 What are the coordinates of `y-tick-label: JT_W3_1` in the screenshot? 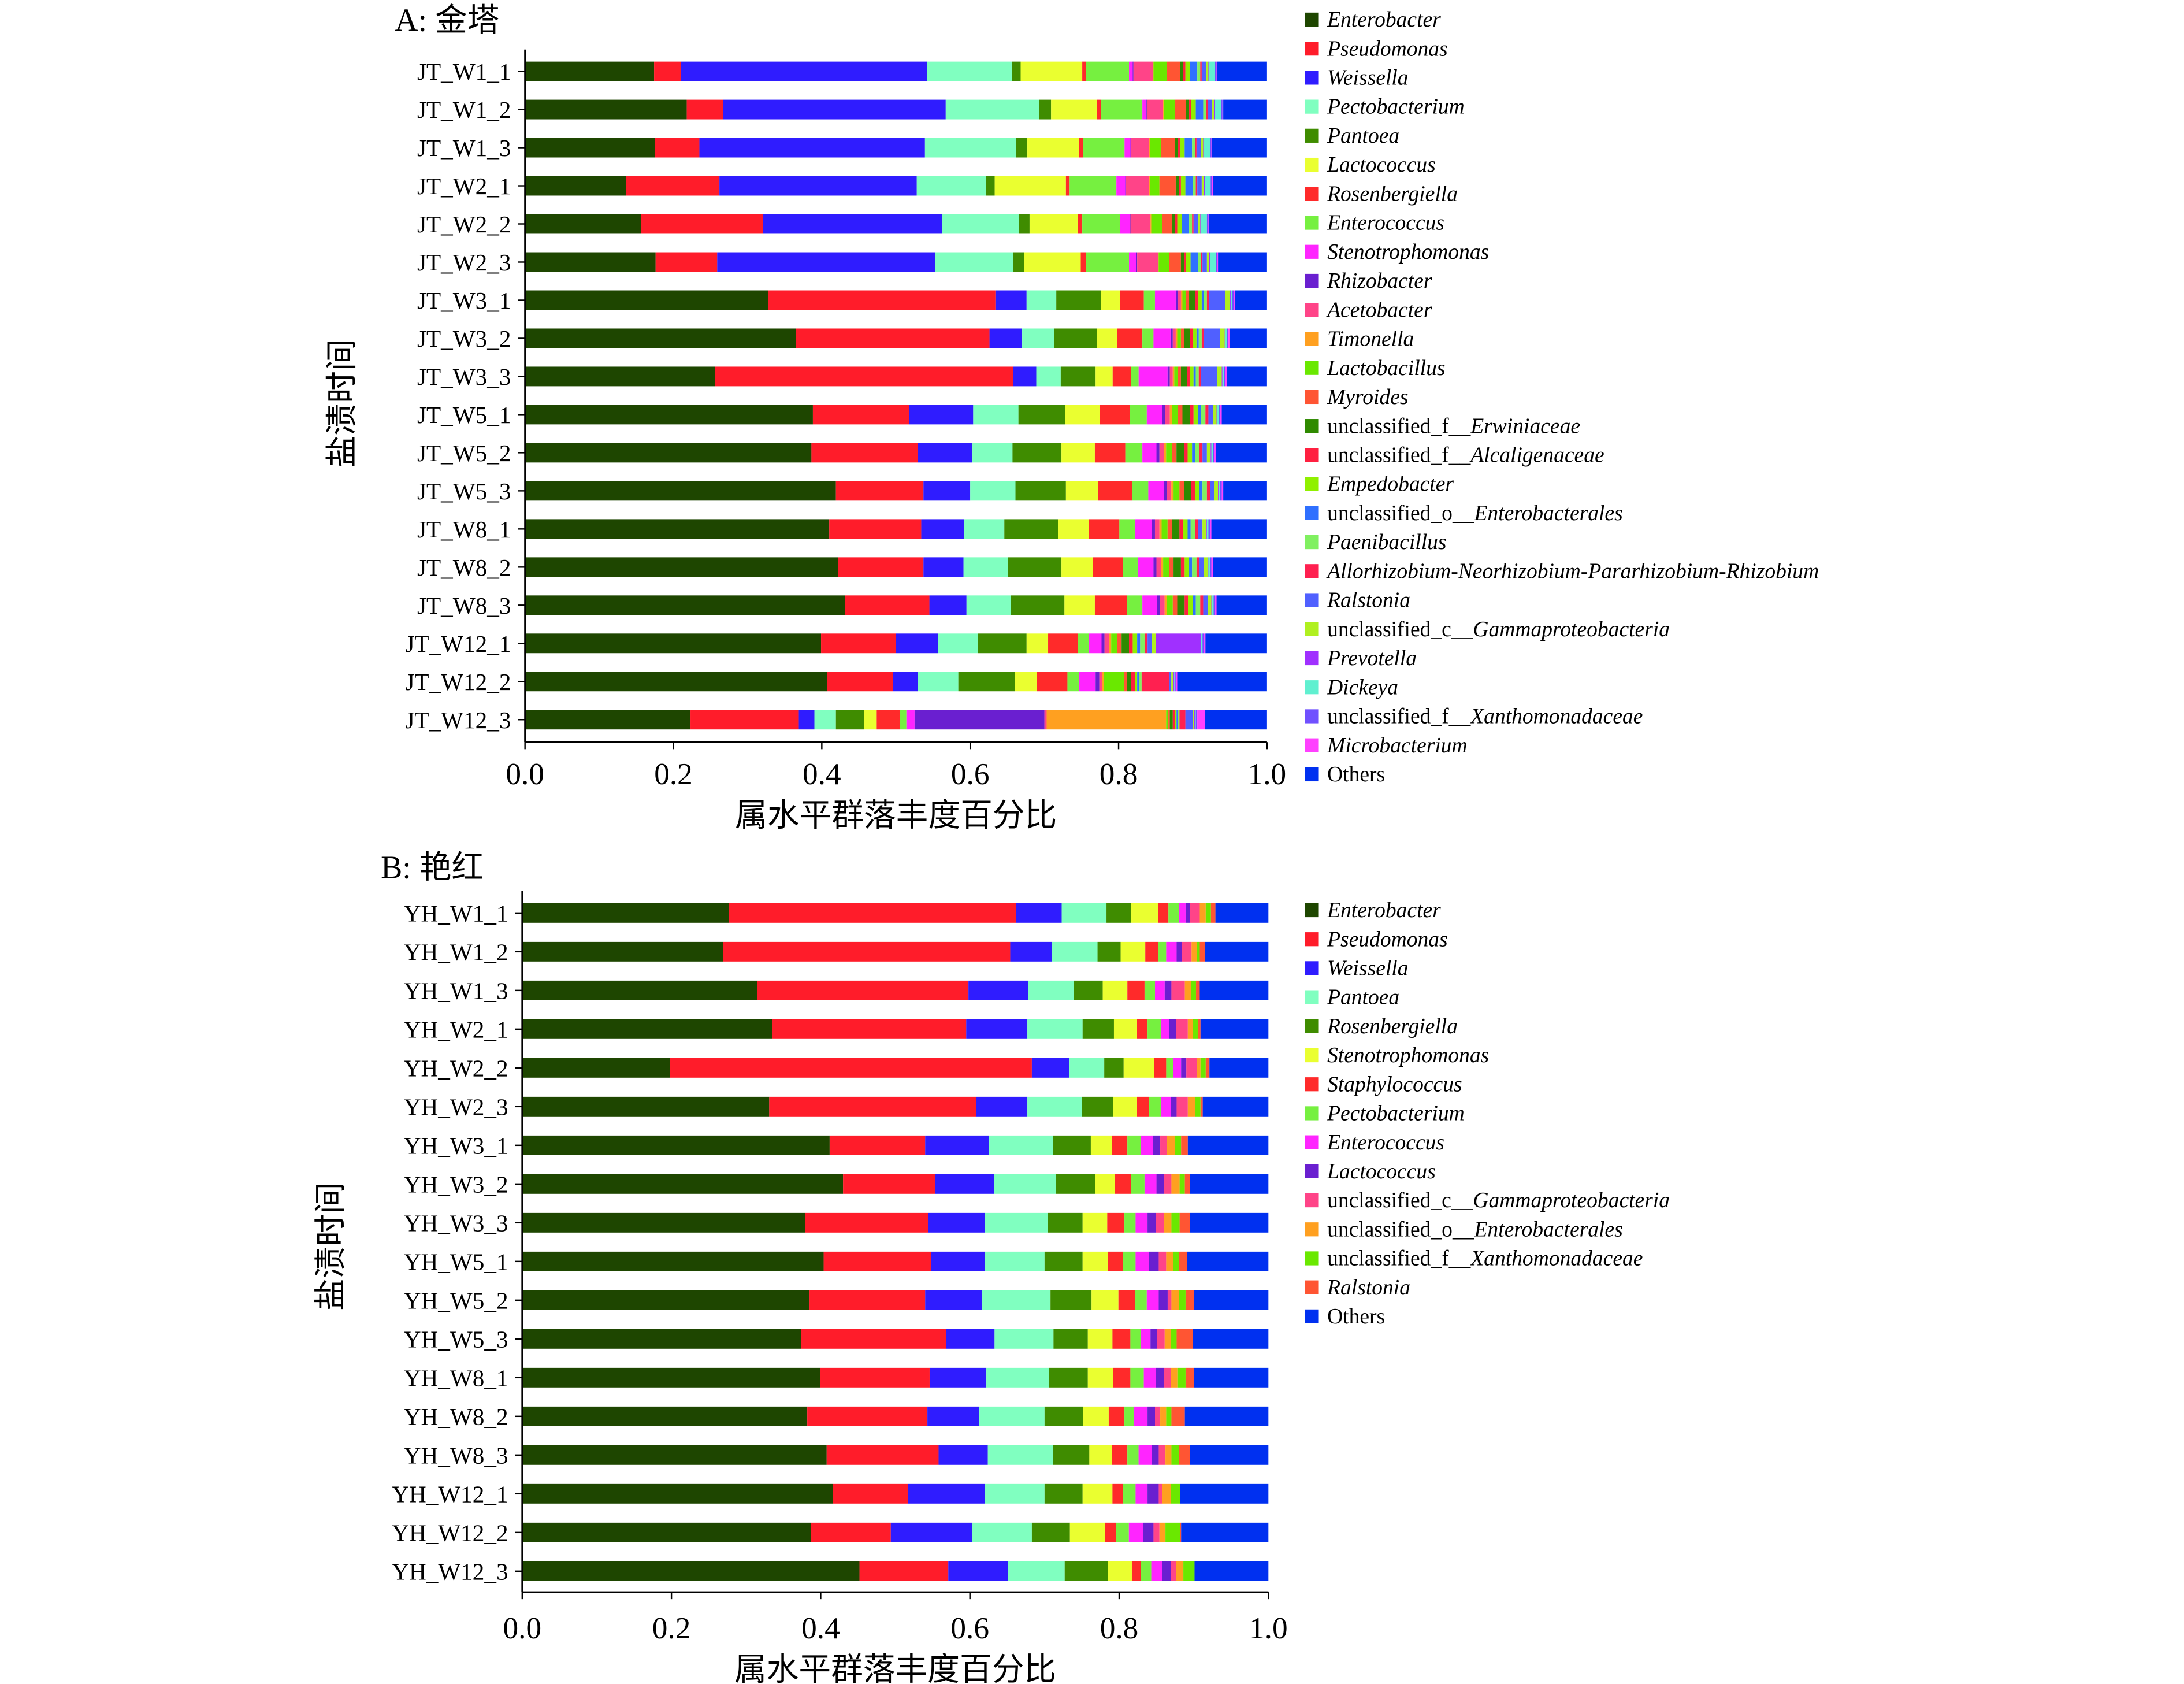 It's located at (464, 300).